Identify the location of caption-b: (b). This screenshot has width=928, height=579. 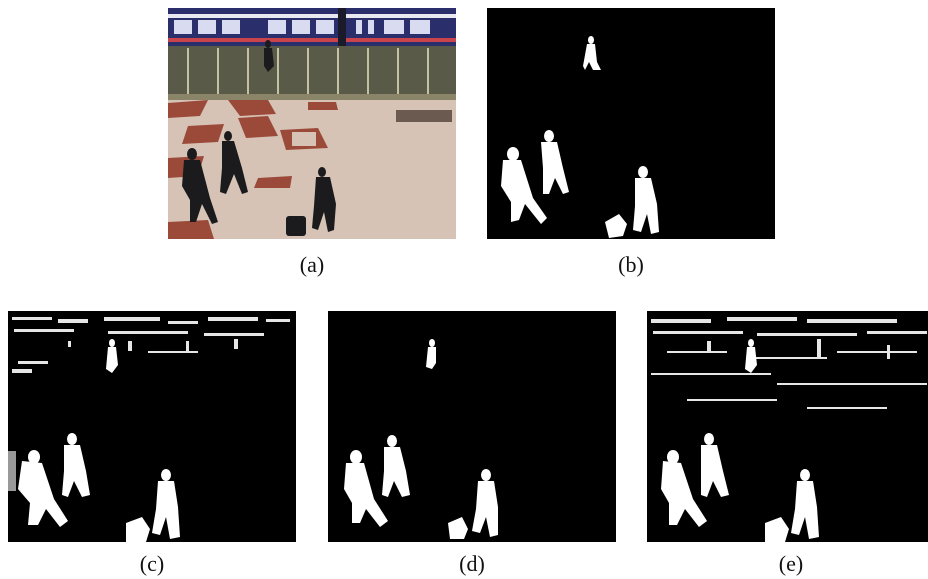
(631, 265).